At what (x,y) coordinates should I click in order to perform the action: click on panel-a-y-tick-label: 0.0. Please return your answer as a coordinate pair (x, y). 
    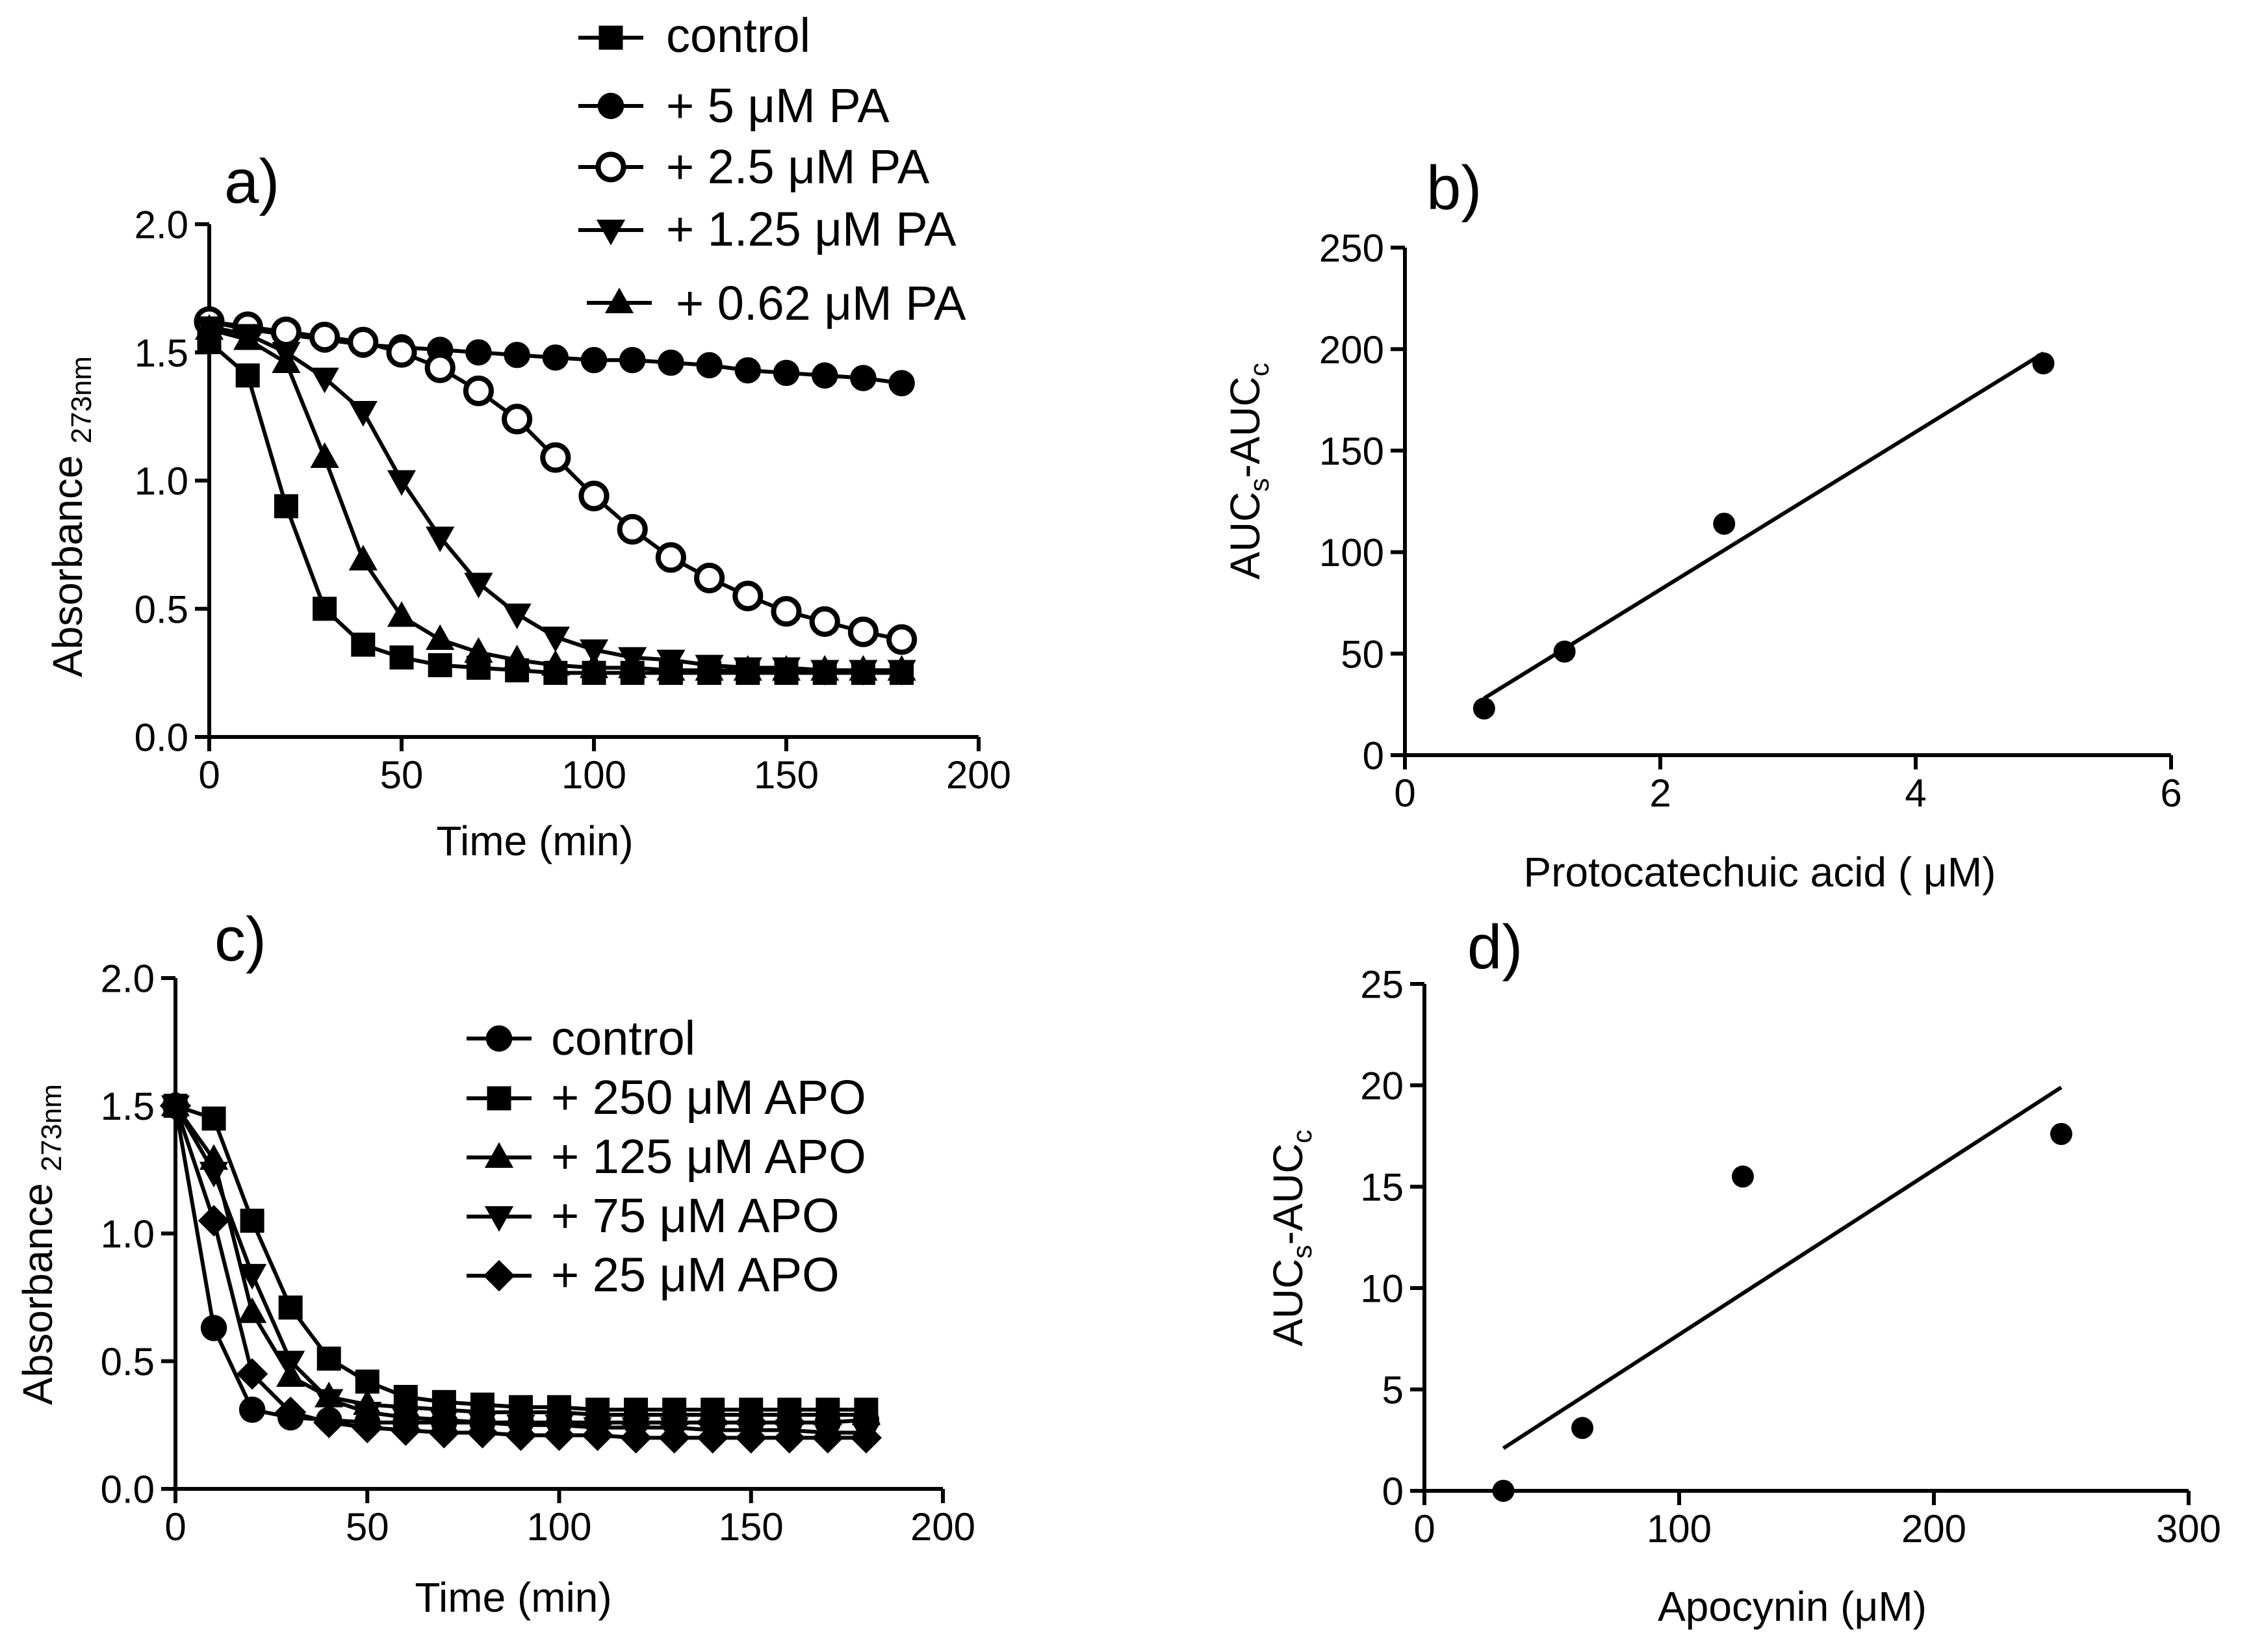
    Looking at the image, I should click on (161, 738).